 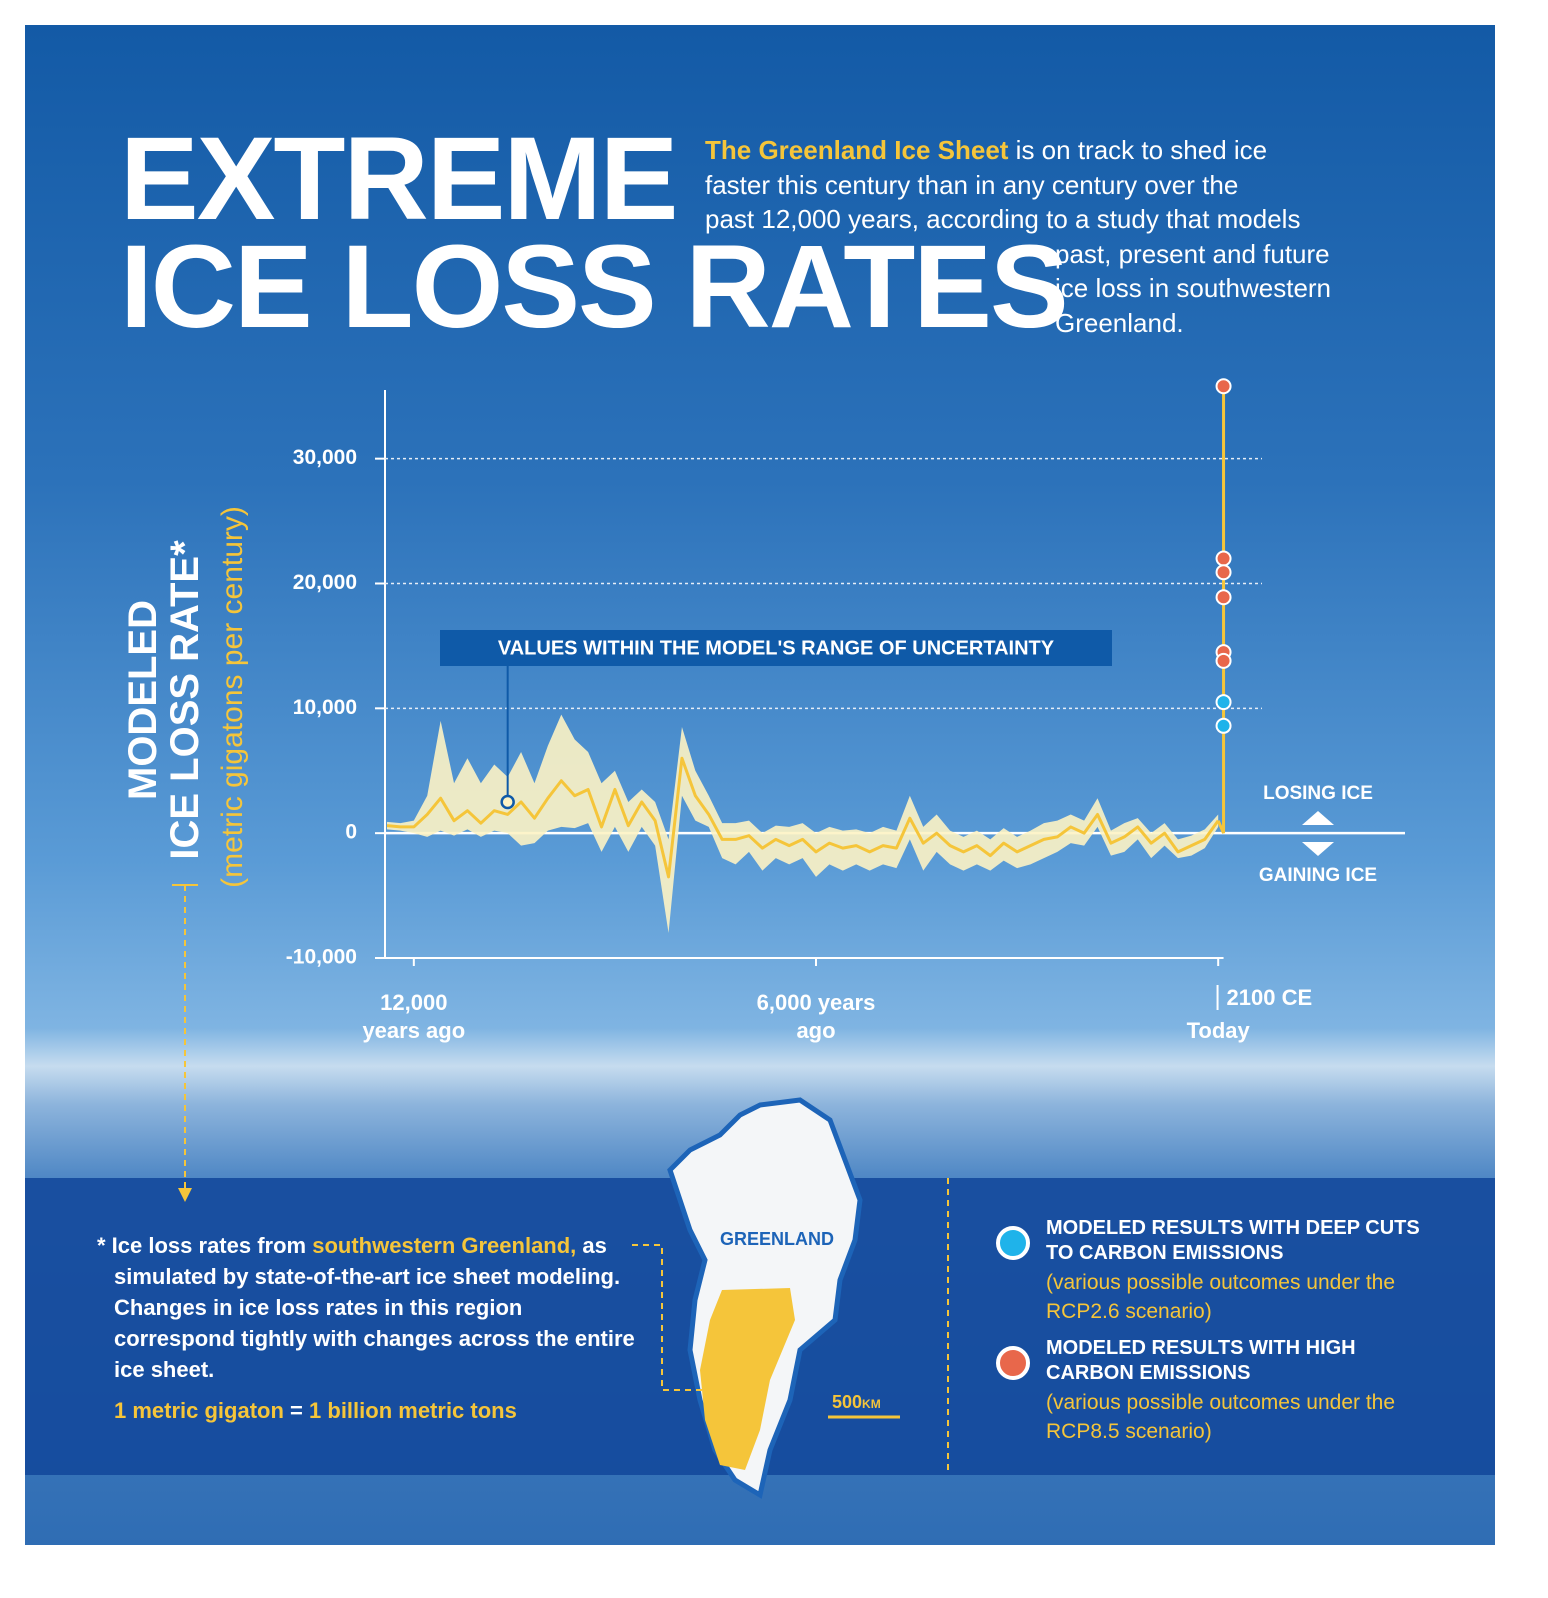 I want to click on y-tick-label: 20,000, so click(x=325, y=582).